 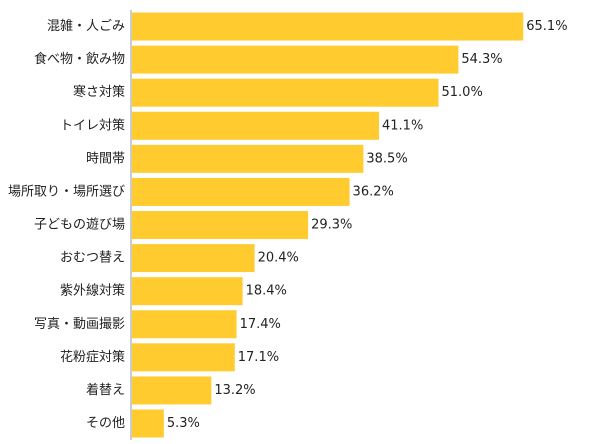 I want to click on category-label-7: おむつ替え, so click(x=92, y=258).